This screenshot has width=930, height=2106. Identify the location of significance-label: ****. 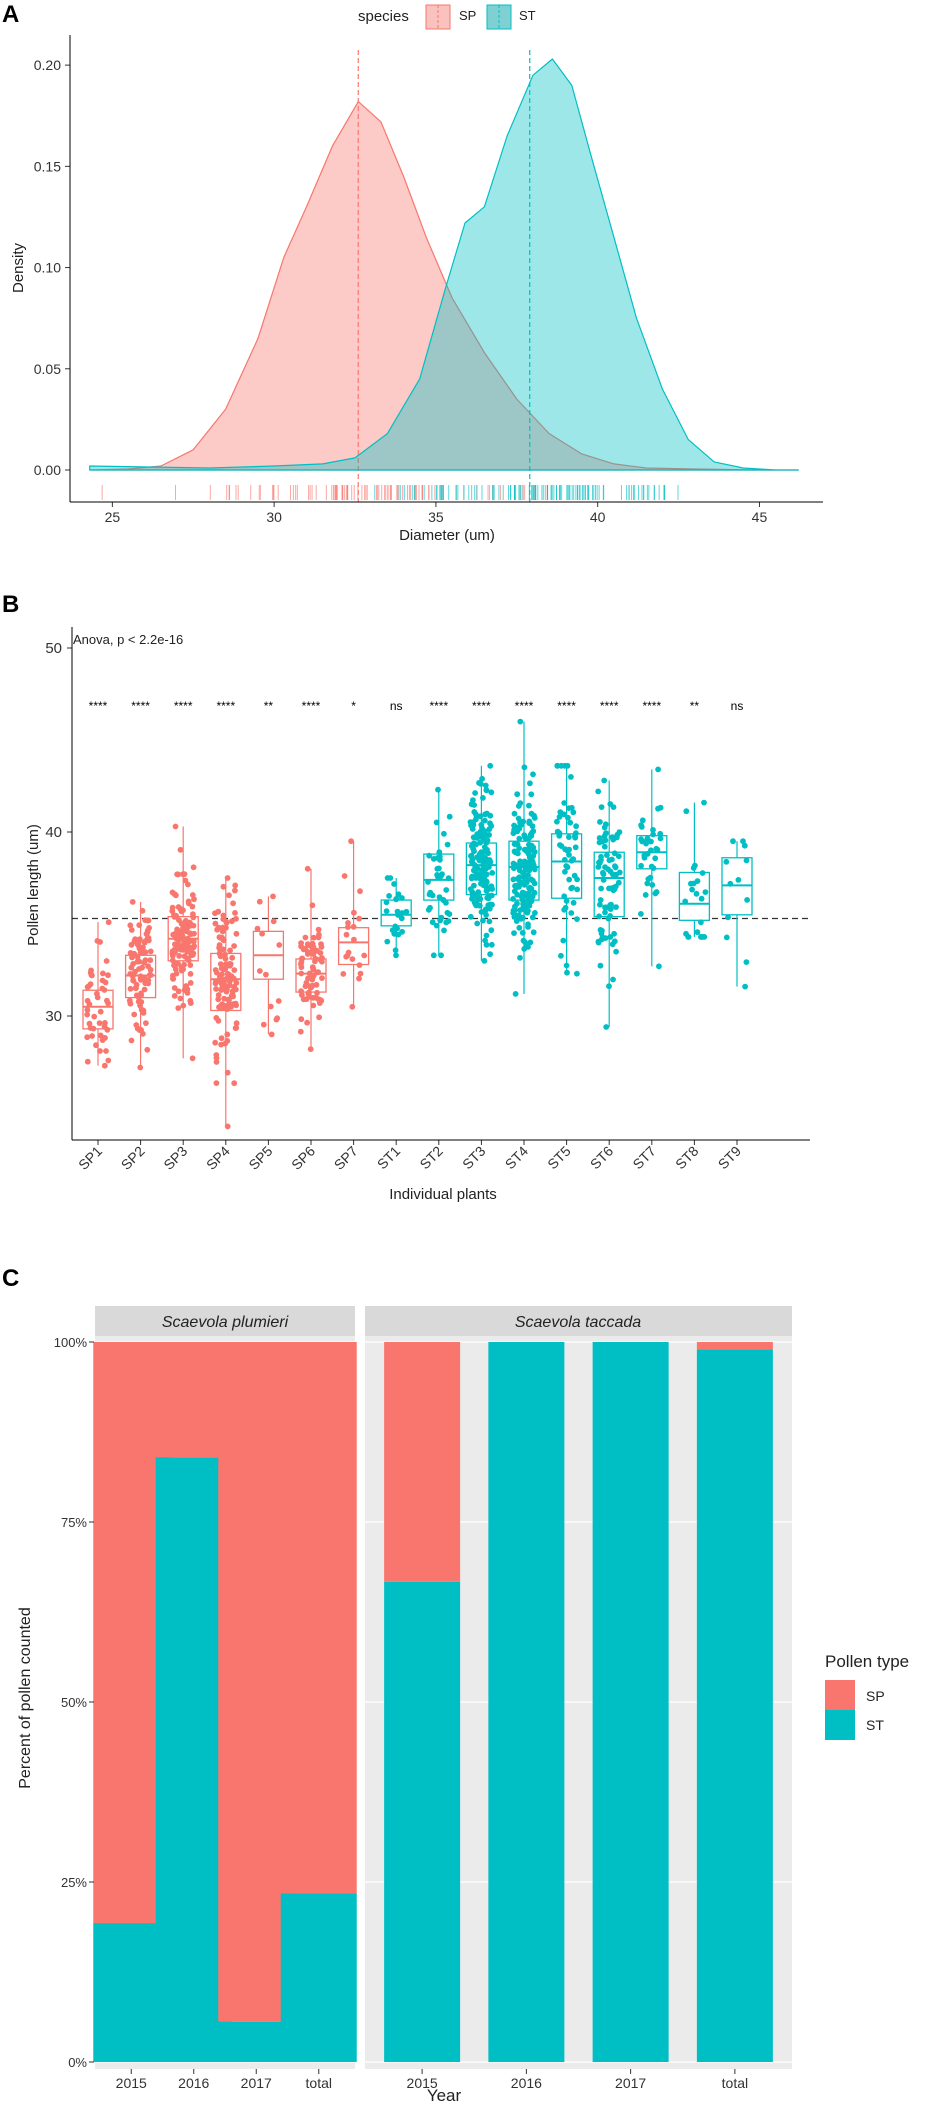
(438, 706).